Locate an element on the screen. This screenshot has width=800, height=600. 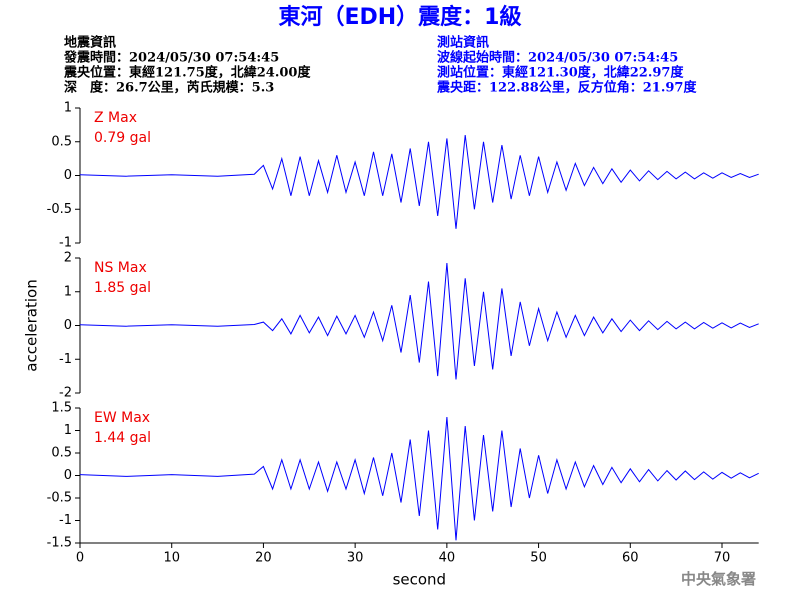
y-tick-label: 2 is located at coordinates (68, 258).